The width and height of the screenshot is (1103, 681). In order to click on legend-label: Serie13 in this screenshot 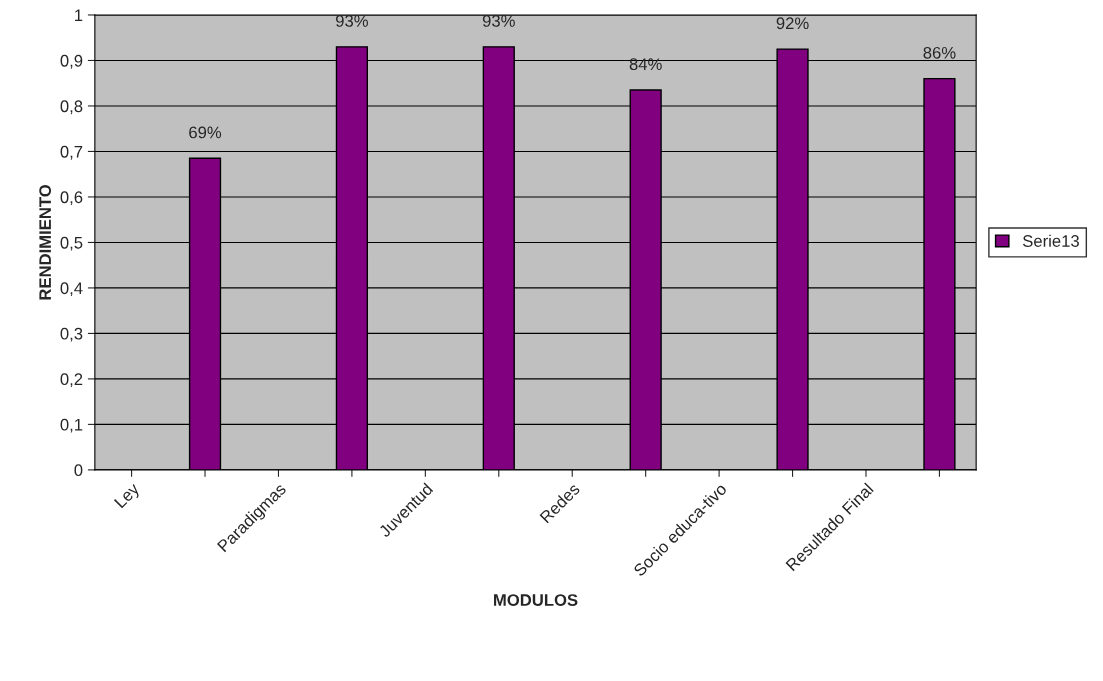, I will do `click(1050, 240)`.